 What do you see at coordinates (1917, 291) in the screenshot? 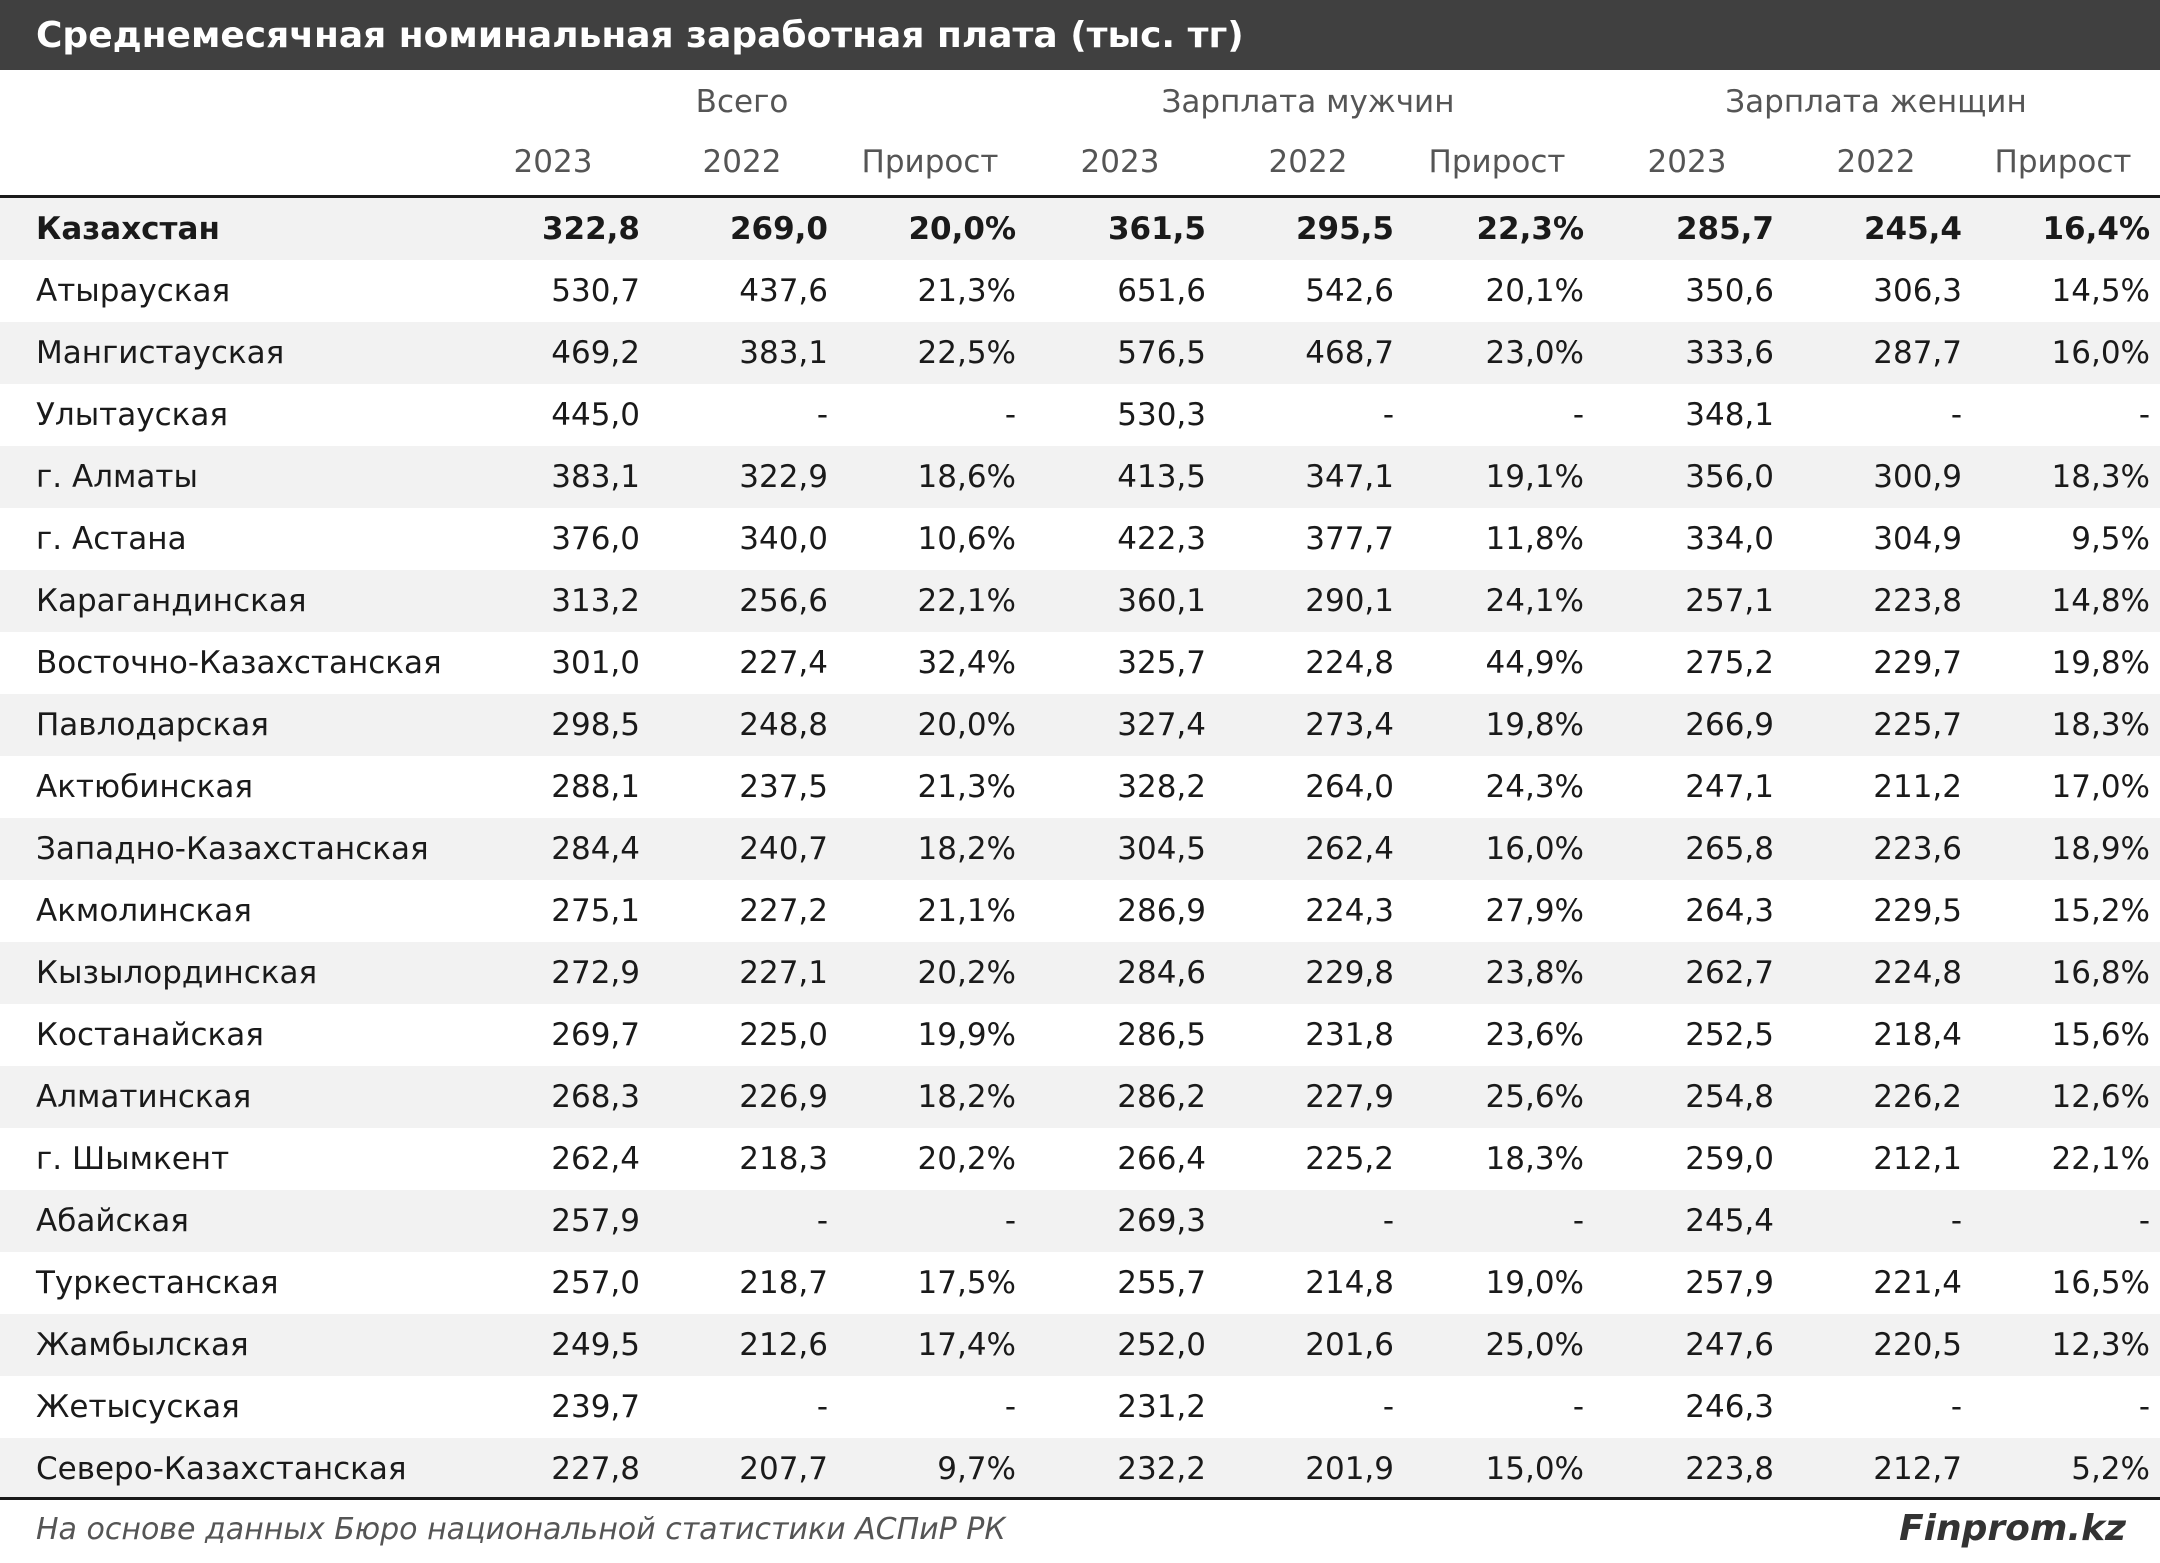
I see `table-cell: 306,3` at bounding box center [1917, 291].